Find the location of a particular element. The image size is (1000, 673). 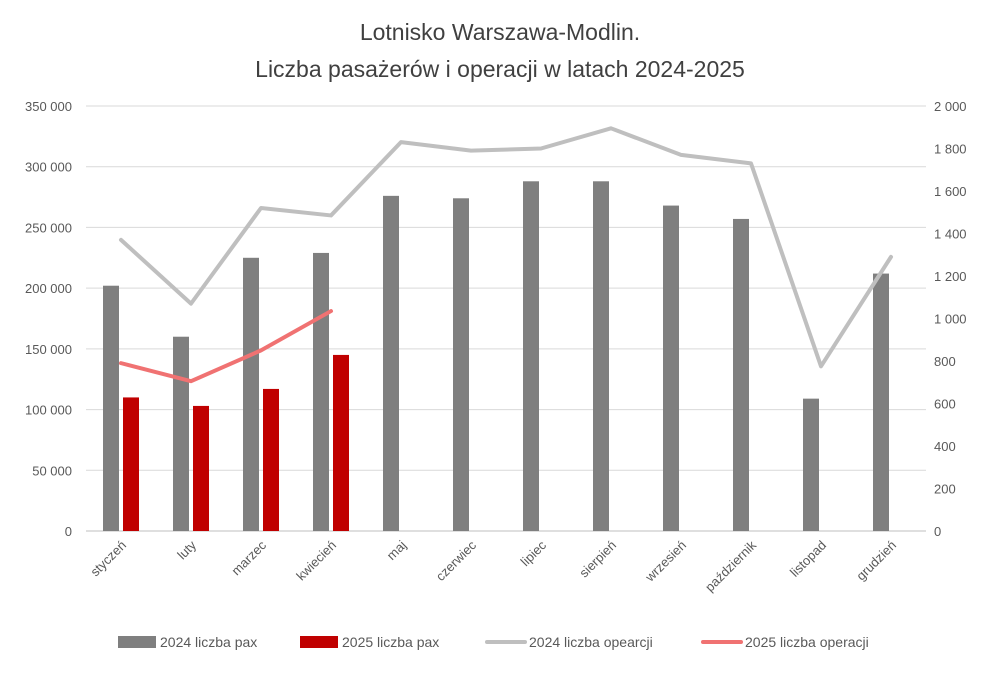

y-right-tick-label: 1 200 is located at coordinates (950, 276).